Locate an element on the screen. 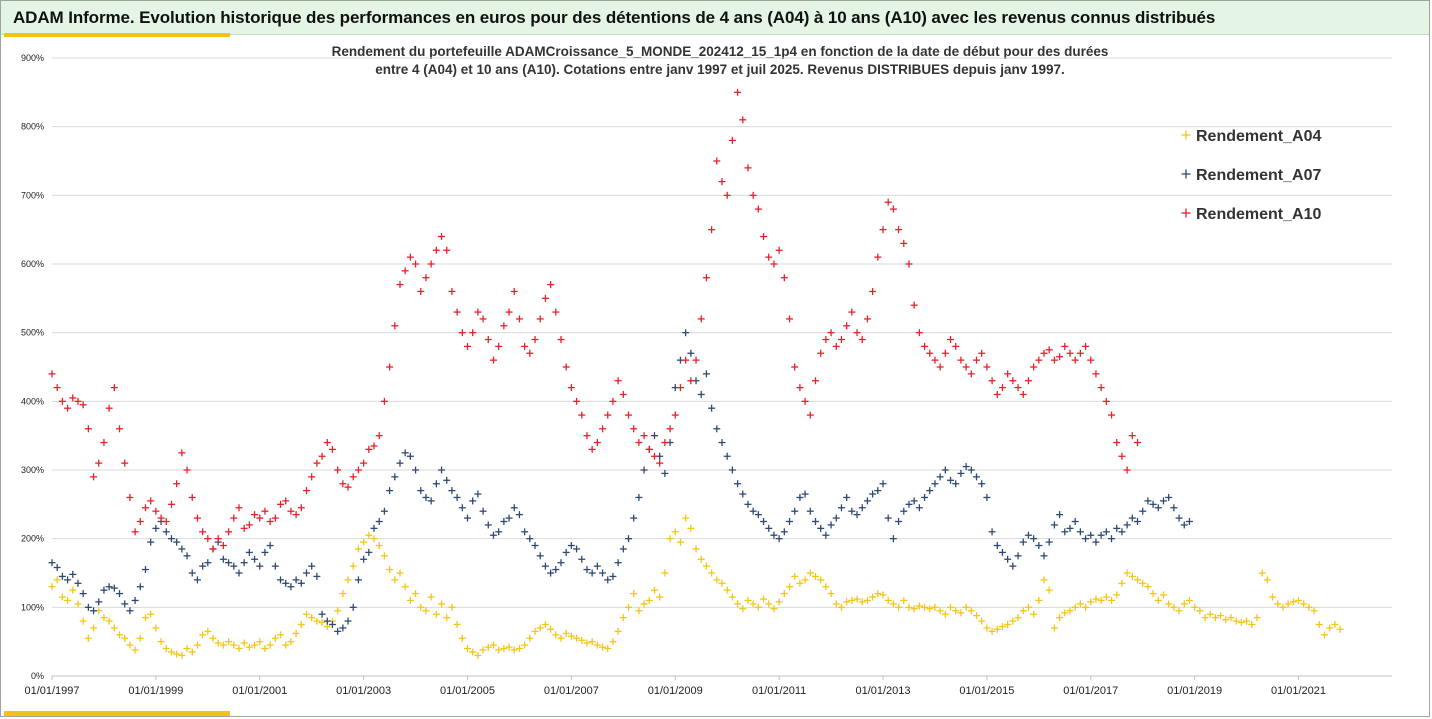  y-tick-label: 100% is located at coordinates (32, 607).